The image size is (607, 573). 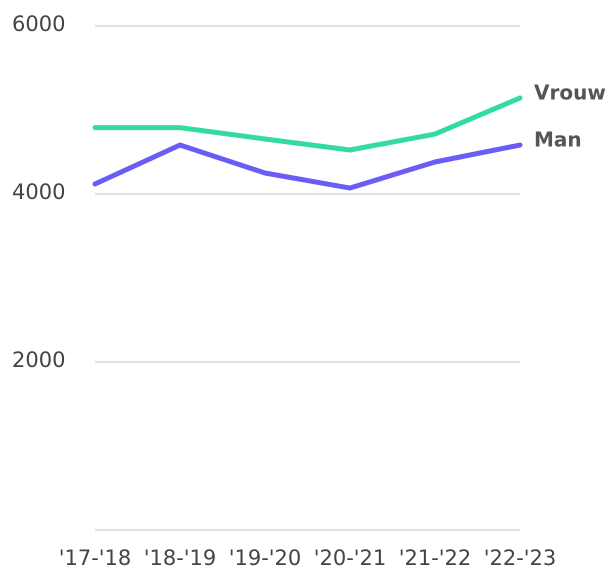 I want to click on y-tick-label: 2000, so click(x=38, y=360).